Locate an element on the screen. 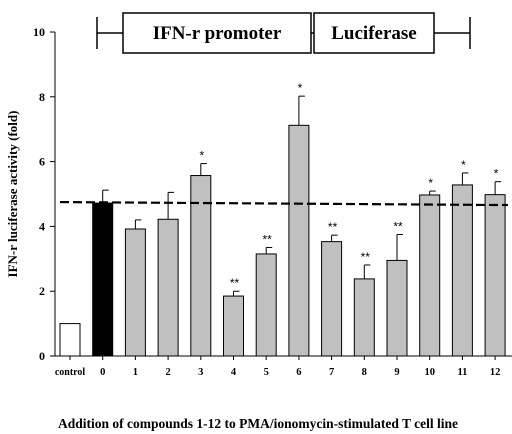 This screenshot has width=512, height=434. x-tick-label: 6 is located at coordinates (298, 372).